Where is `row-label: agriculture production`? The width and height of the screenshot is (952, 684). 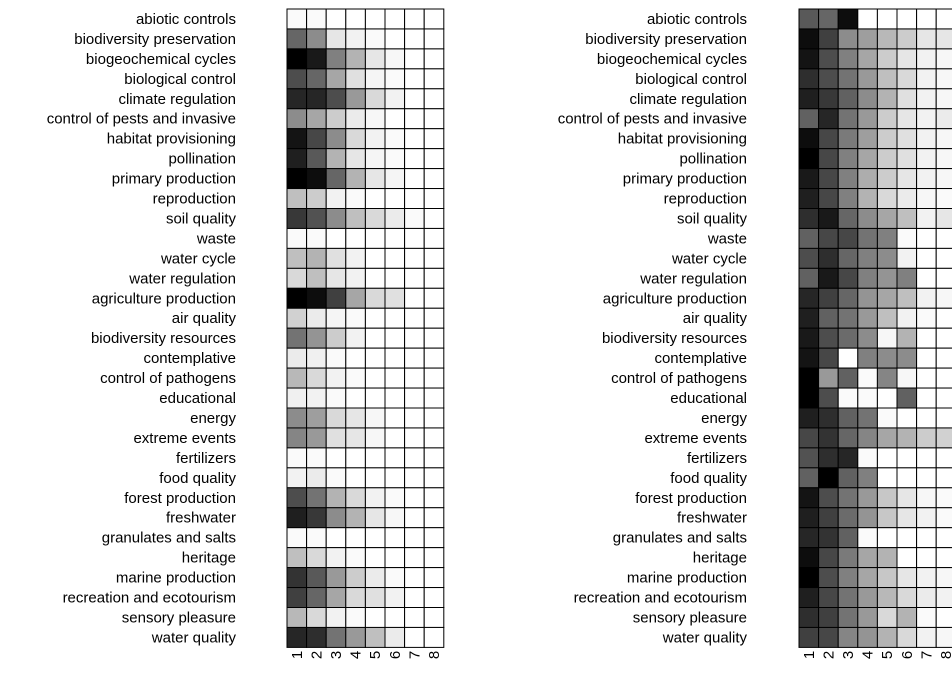
row-label: agriculture production is located at coordinates (675, 298).